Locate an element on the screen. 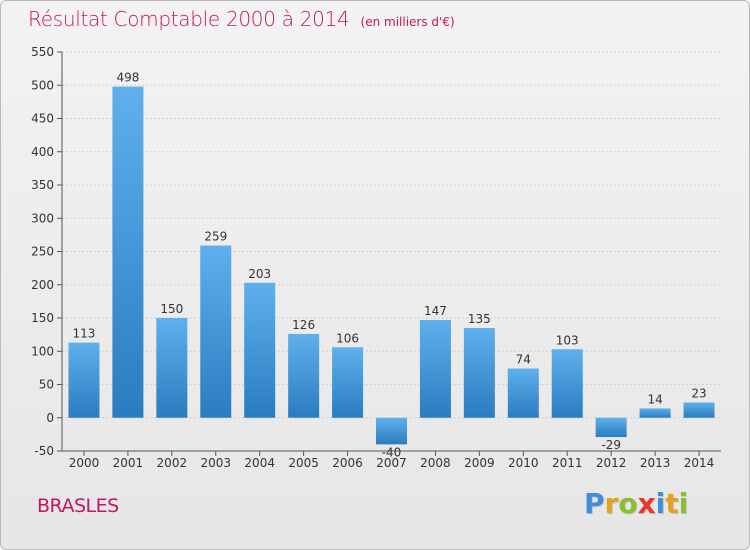 The height and width of the screenshot is (550, 750). data-label: 135 is located at coordinates (479, 319).